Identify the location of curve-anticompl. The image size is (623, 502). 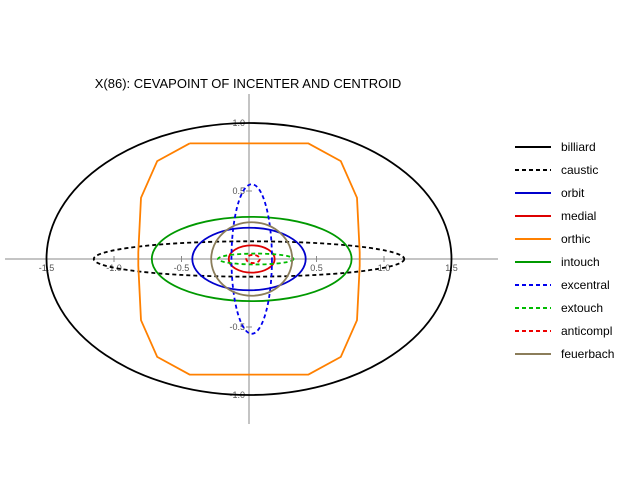
(253, 259).